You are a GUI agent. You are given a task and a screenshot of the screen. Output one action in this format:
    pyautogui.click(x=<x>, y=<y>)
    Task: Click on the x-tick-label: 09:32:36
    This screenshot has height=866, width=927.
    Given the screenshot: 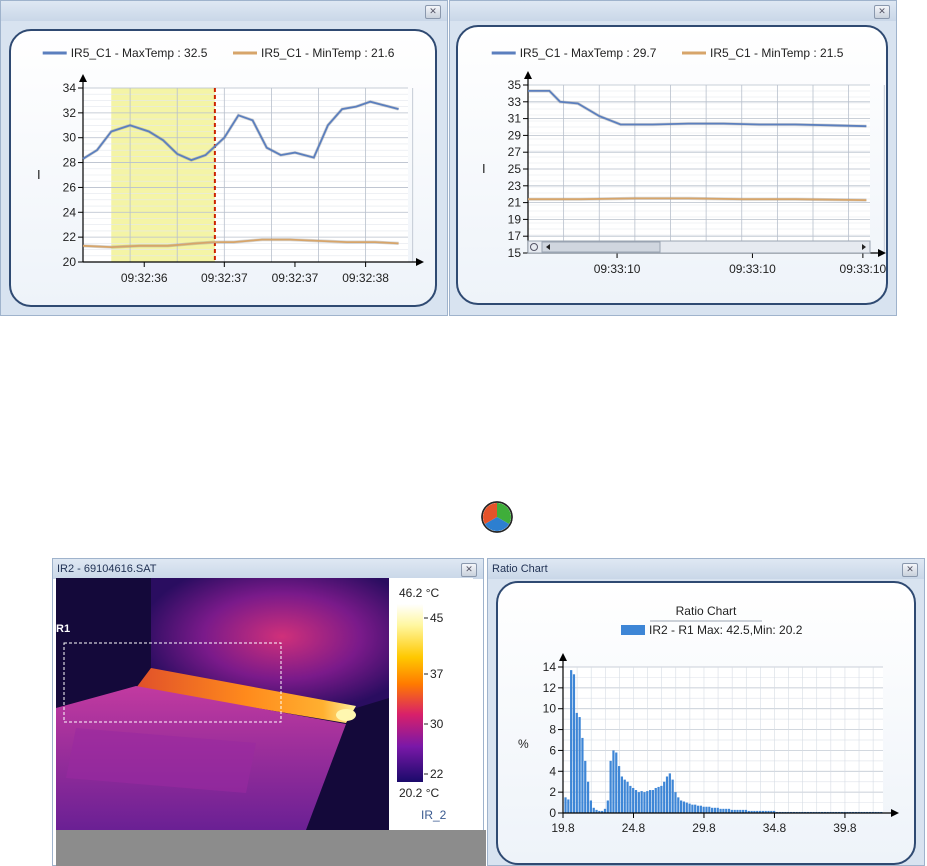 What is the action you would take?
    pyautogui.click(x=144, y=278)
    